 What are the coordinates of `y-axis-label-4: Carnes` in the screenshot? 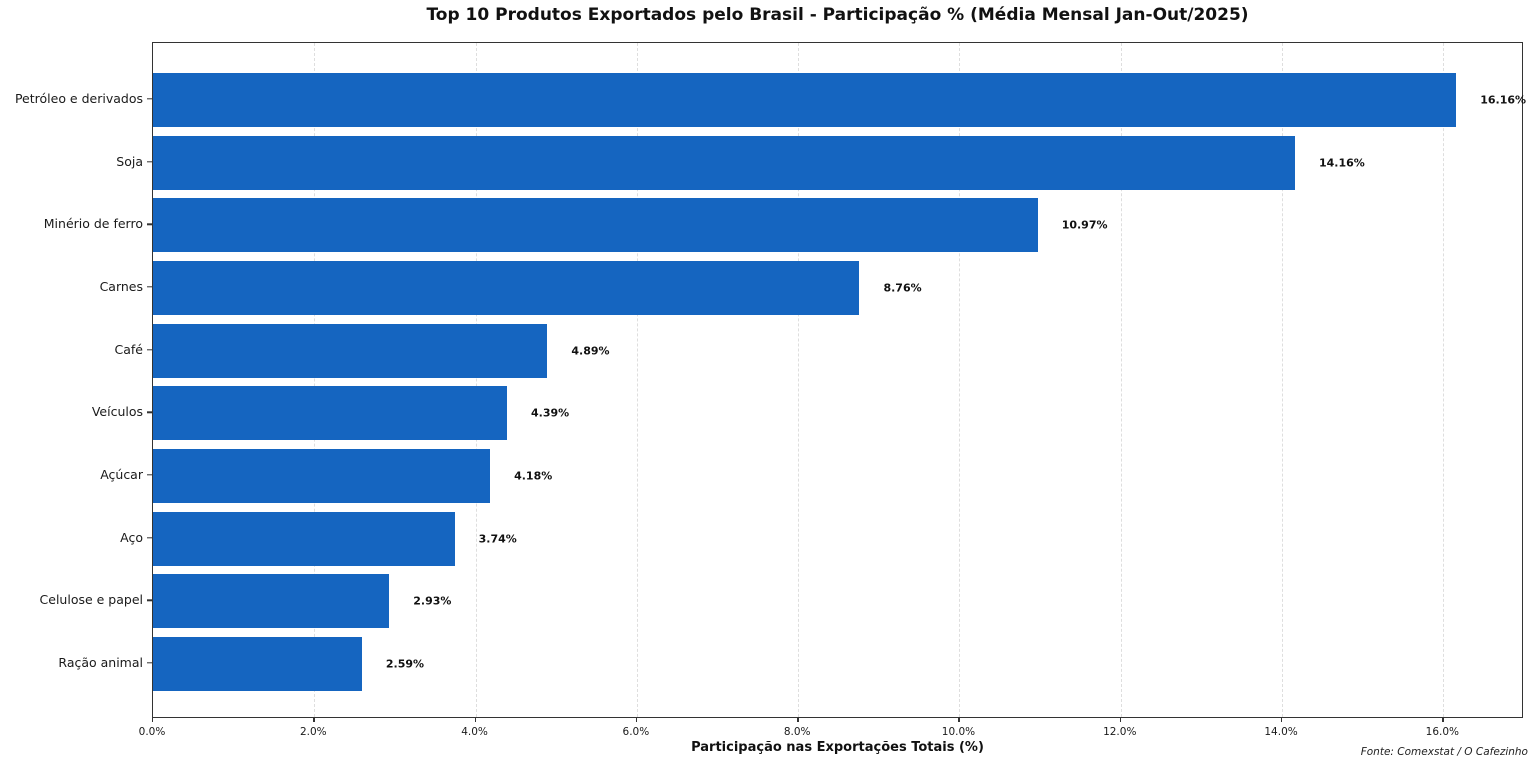 It's located at (121, 286).